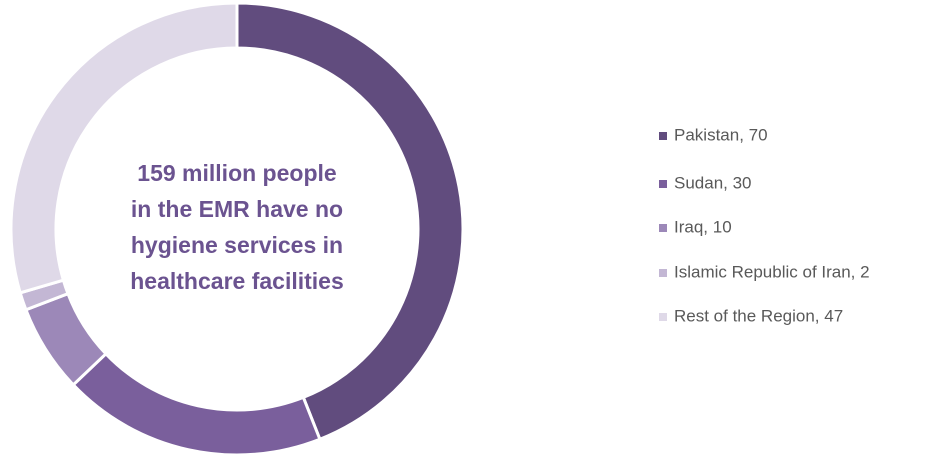 Image resolution: width=930 pixels, height=457 pixels. Describe the element at coordinates (703, 226) in the screenshot. I see `legend-label: Iraq, 10` at that location.